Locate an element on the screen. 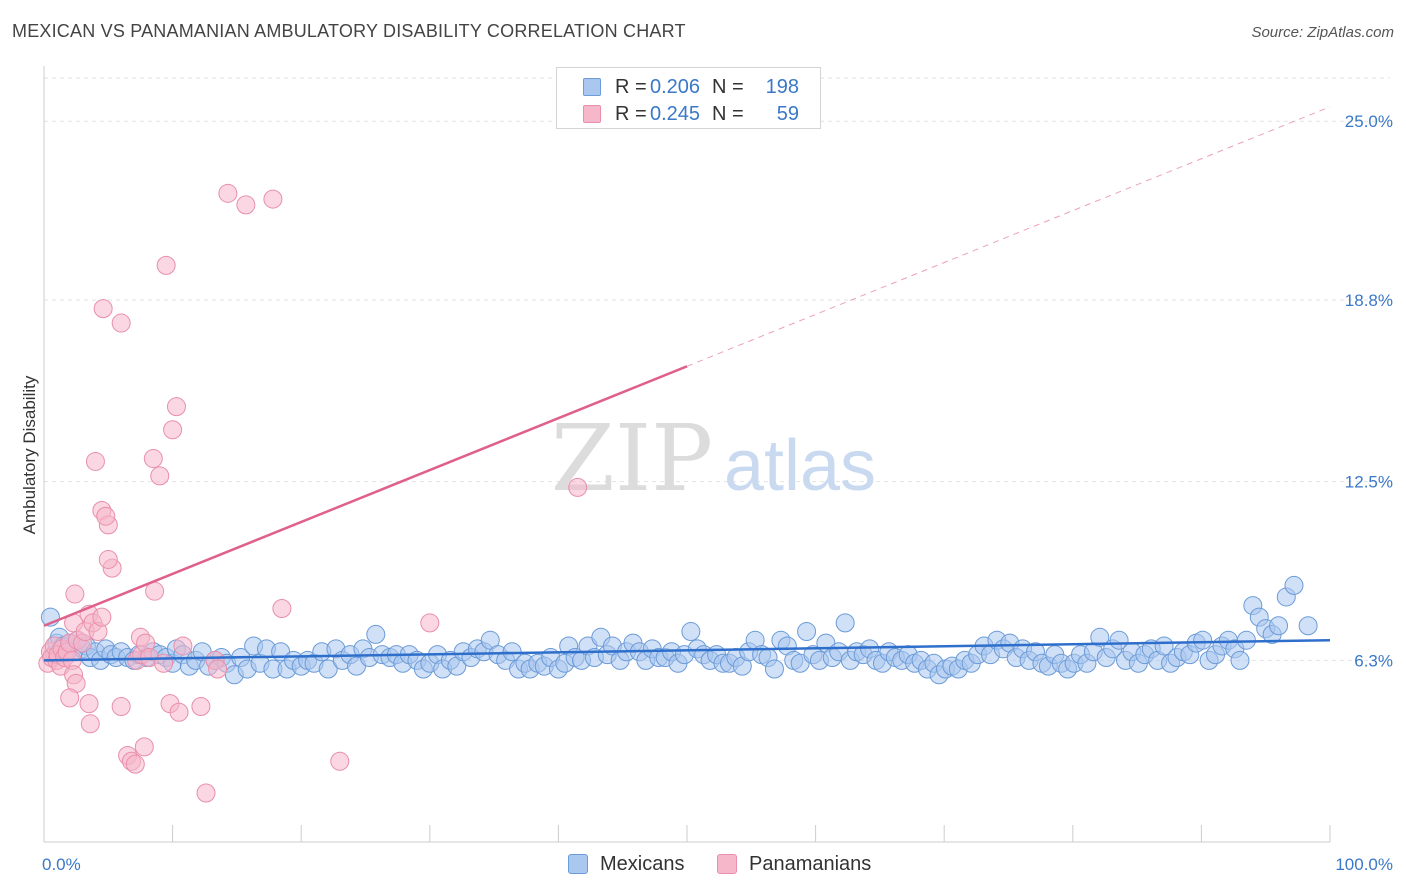 The height and width of the screenshot is (892, 1406). y-tick-label: 6.3% is located at coordinates (1373, 660).